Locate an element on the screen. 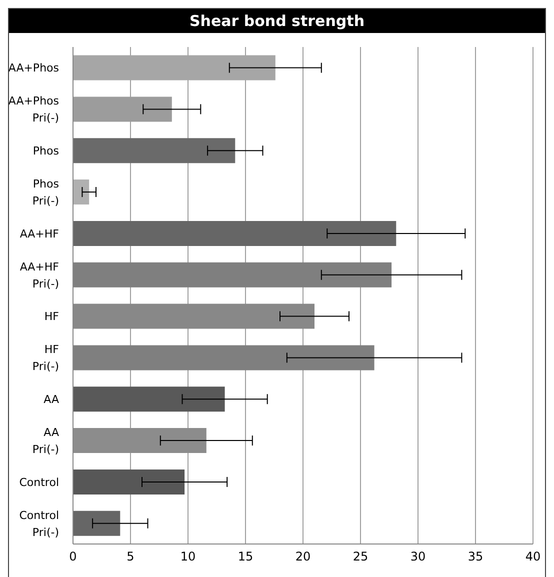  y-tick-label: Control is located at coordinates (39, 481).